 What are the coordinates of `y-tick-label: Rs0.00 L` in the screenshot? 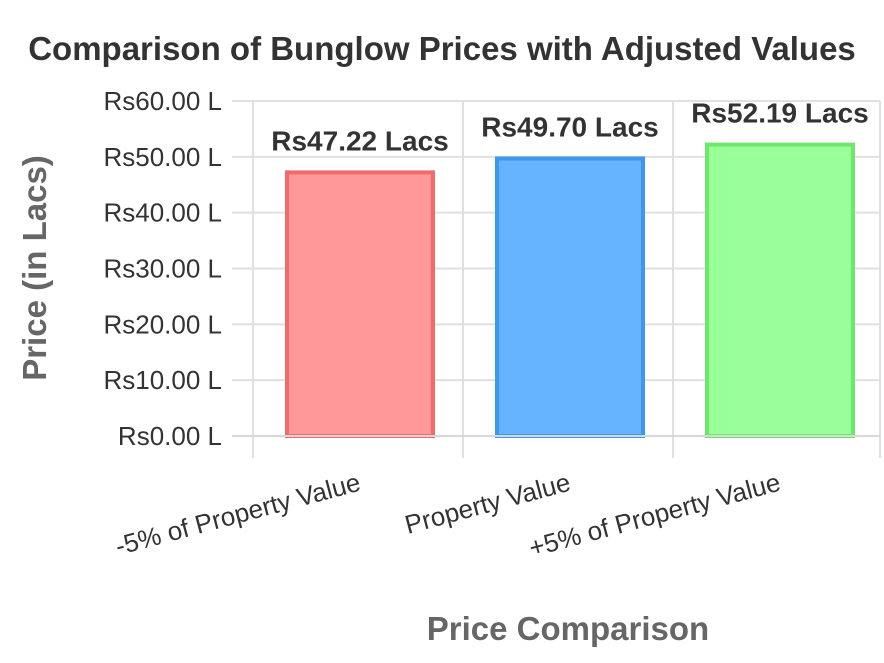 It's located at (170, 436).